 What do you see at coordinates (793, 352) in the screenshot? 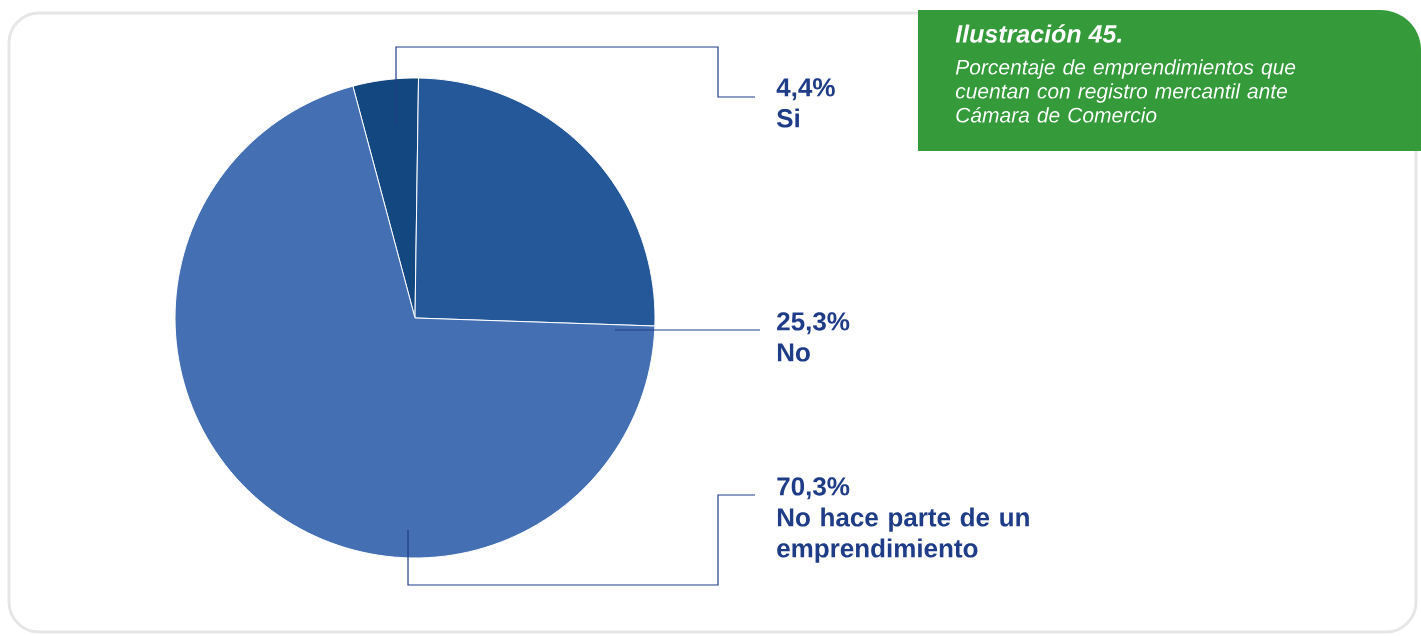
I see `slice-label: No` at bounding box center [793, 352].